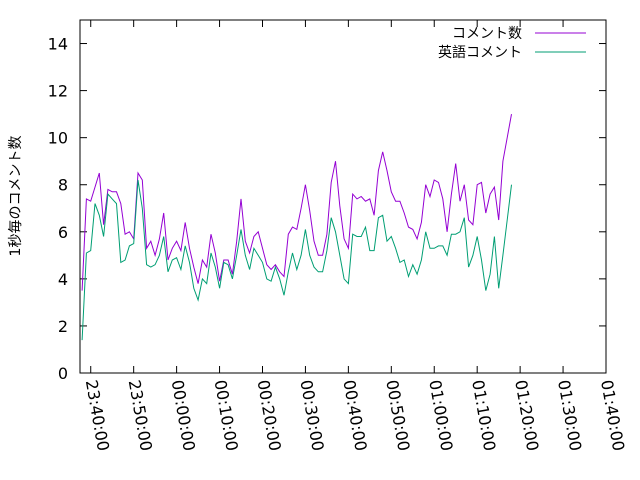  I want to click on x-tick-label: 01:20:00, so click(526, 415).